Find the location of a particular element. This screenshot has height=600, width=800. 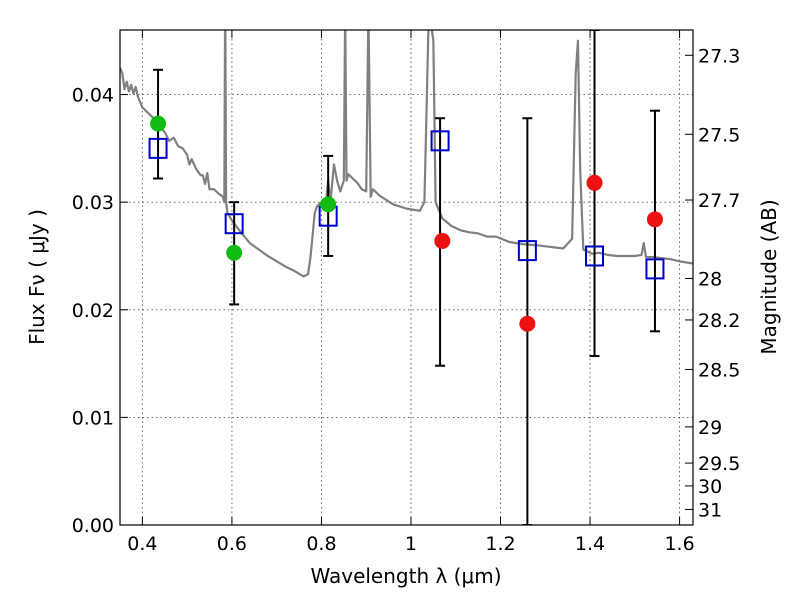

y2-tick-label: 30 is located at coordinates (710, 487).